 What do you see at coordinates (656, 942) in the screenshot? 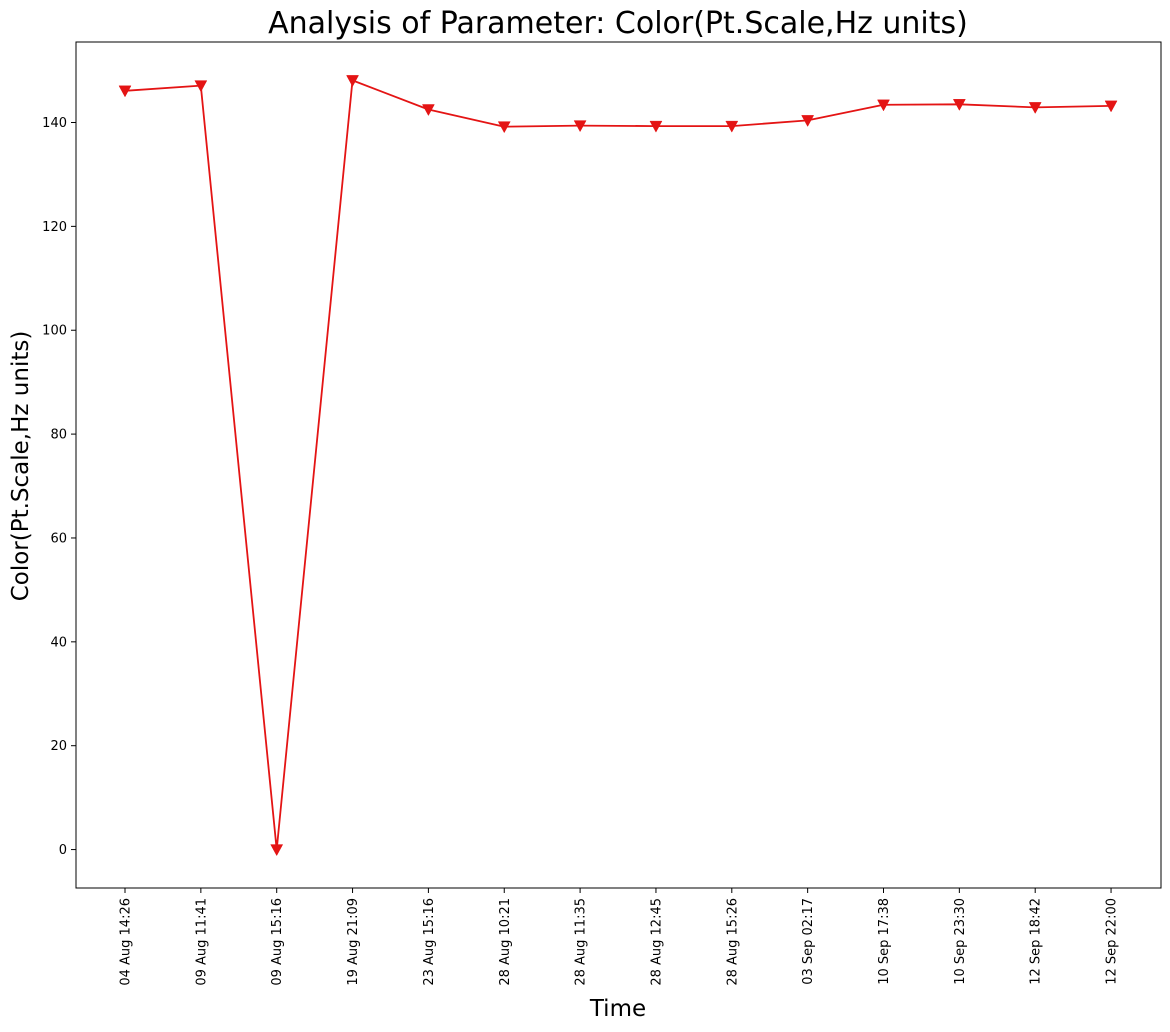
I see `x-tick-label: 28 Aug 12:45` at bounding box center [656, 942].